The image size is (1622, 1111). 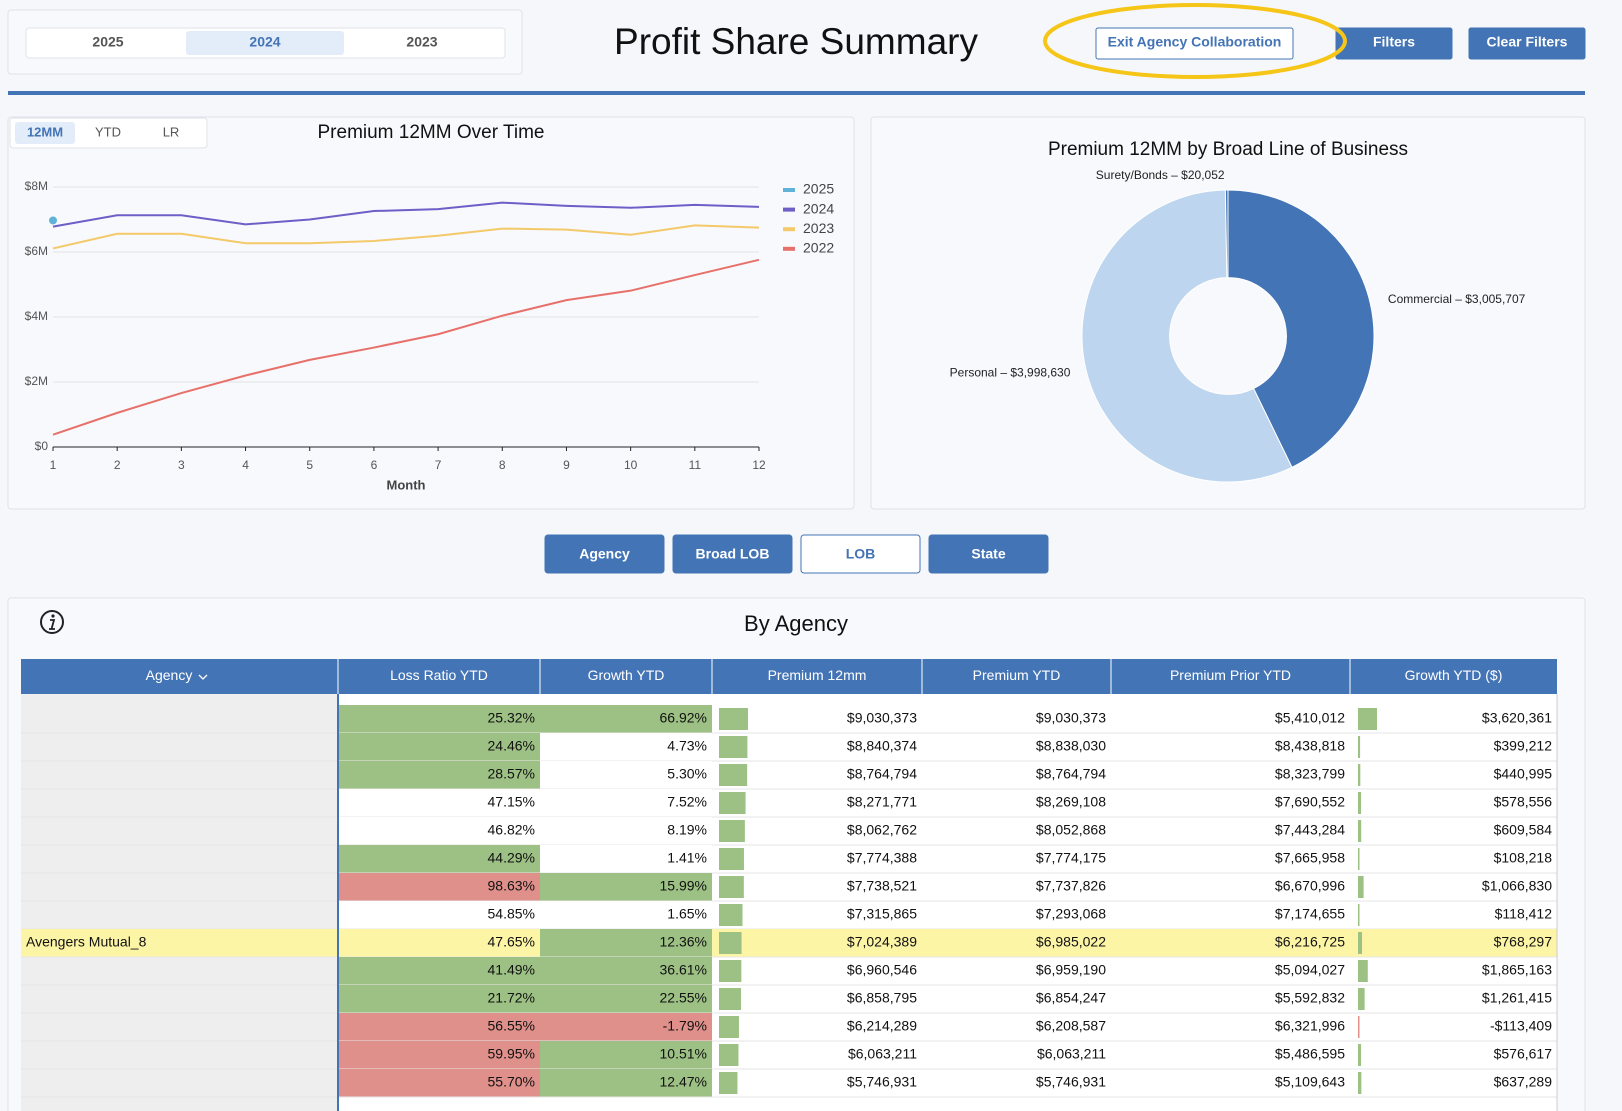 What do you see at coordinates (171, 131) in the screenshot?
I see `chart-tab: LR` at bounding box center [171, 131].